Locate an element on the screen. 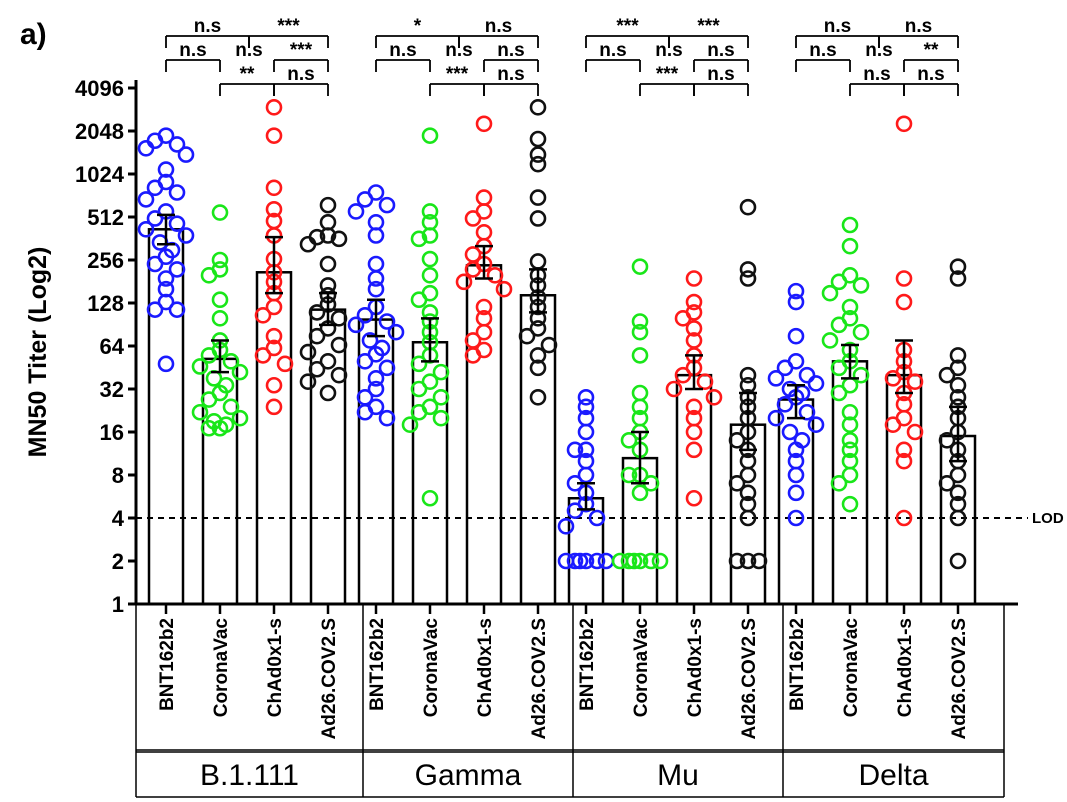  y-axis-title: MN50 Titer (Log2) is located at coordinates (38, 352).